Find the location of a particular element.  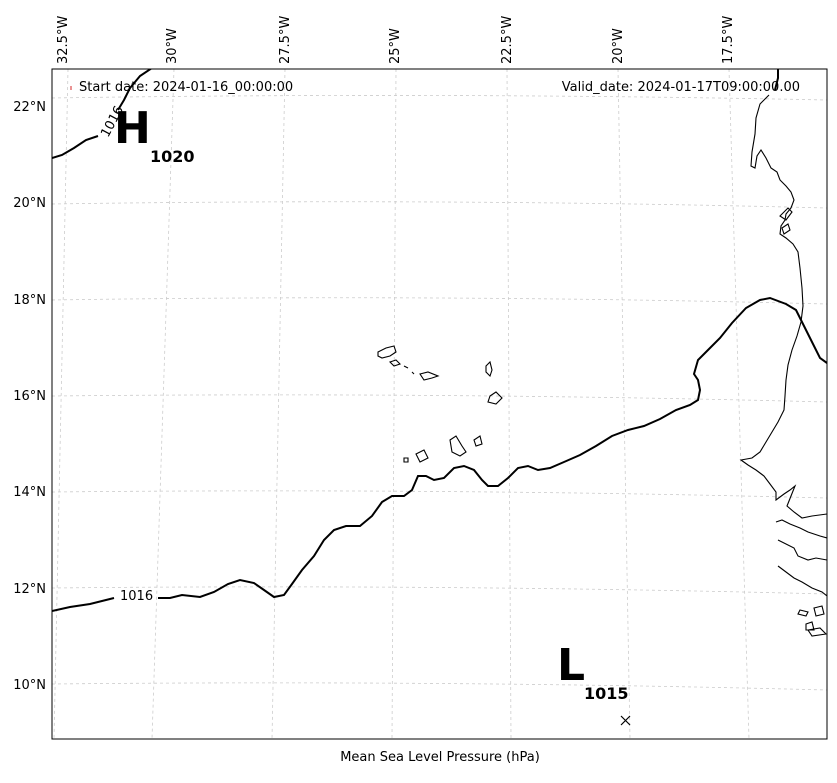

high-pressure-letter: H is located at coordinates (132, 128).